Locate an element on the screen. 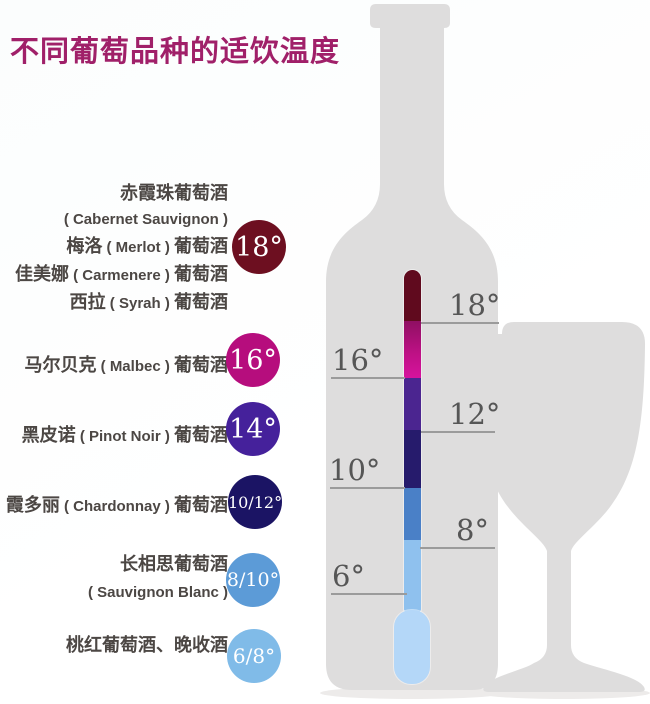 The height and width of the screenshot is (704, 650). temp-badge-18-label: 18° is located at coordinates (259, 247).